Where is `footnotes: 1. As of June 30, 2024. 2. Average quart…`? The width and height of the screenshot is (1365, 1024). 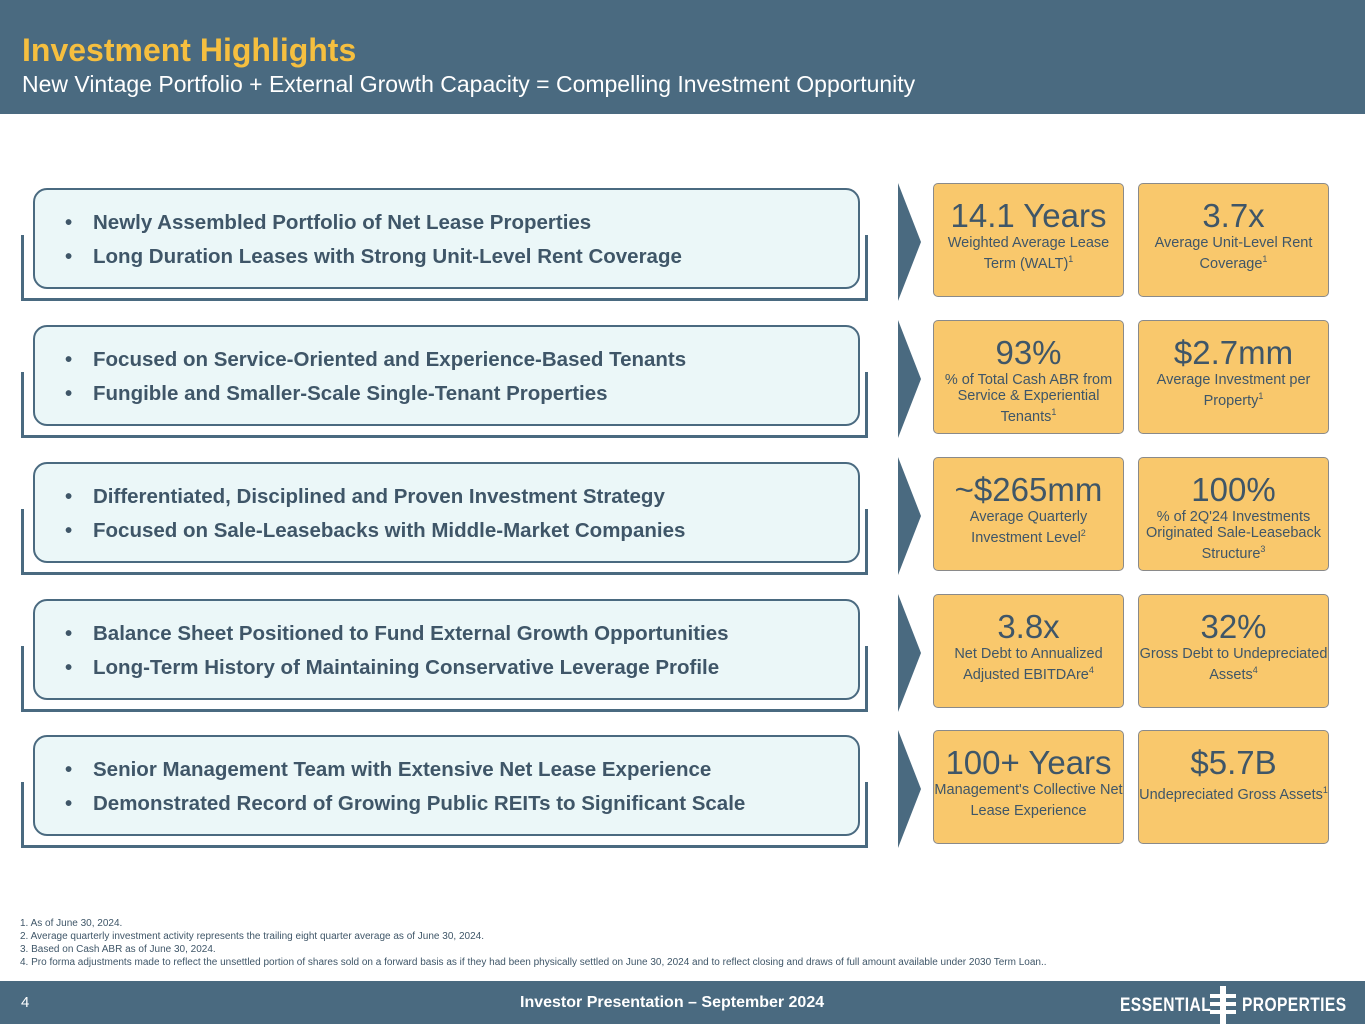 footnotes: 1. As of June 30, 2024. 2. Average quart… is located at coordinates (533, 943).